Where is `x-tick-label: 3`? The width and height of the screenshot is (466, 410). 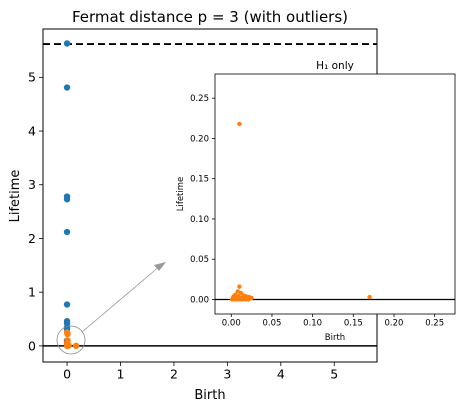 x-tick-label: 3 is located at coordinates (227, 374).